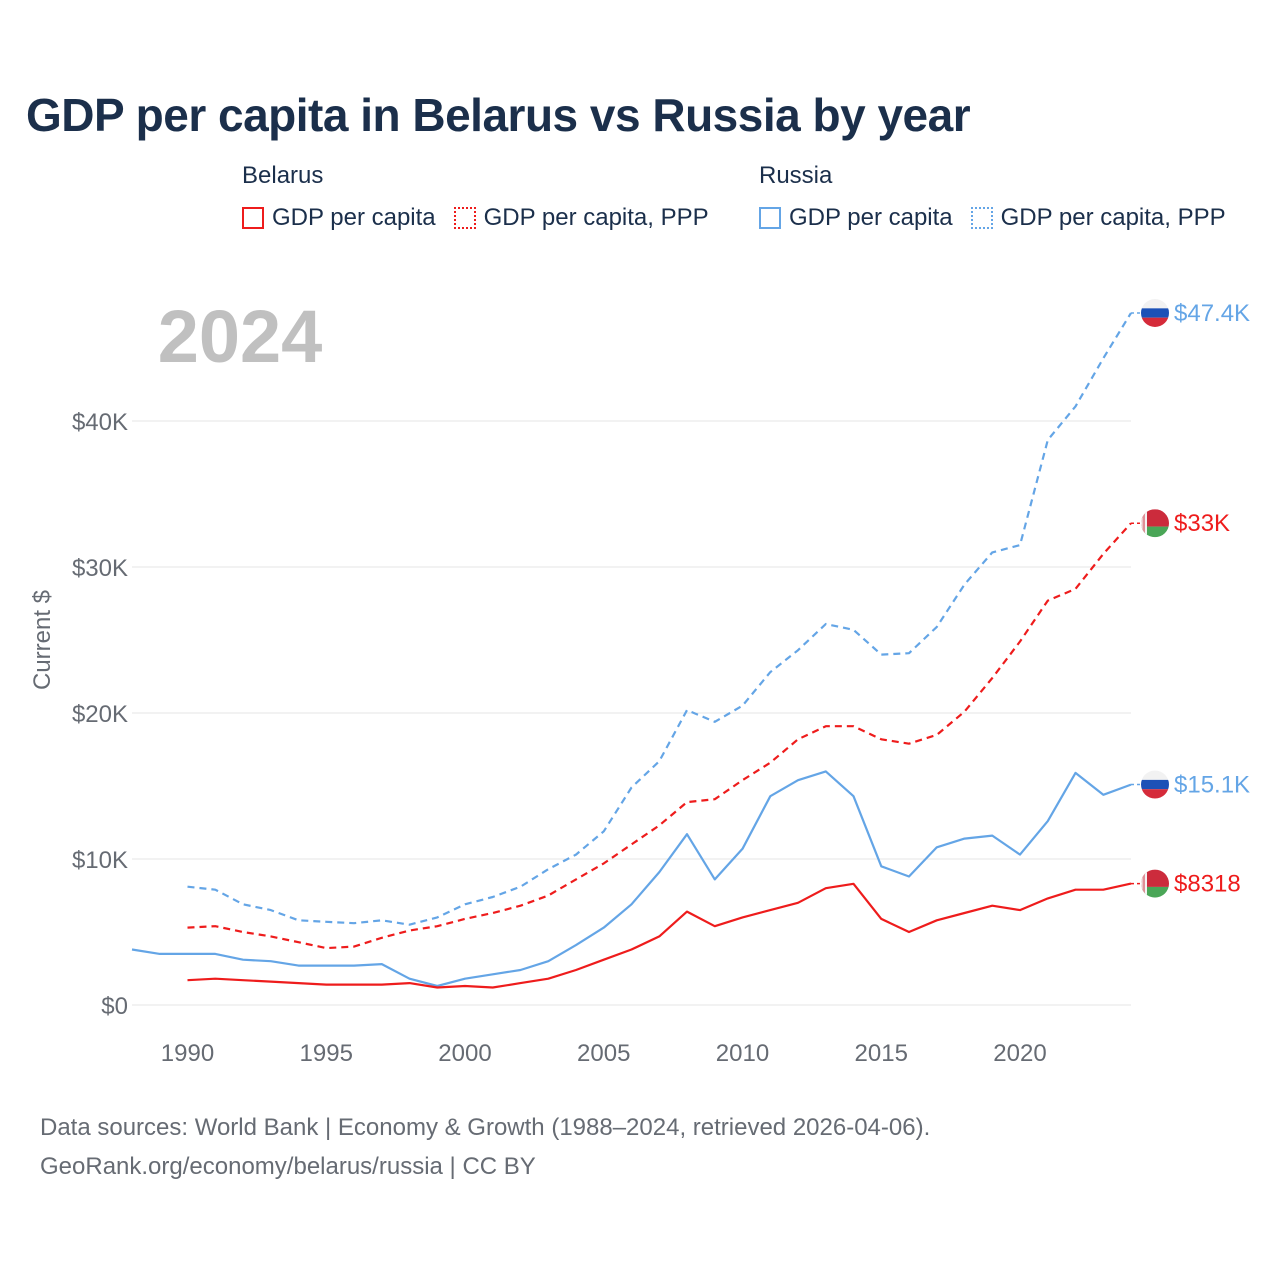 The height and width of the screenshot is (1280, 1280). What do you see at coordinates (596, 217) in the screenshot?
I see `legend-belarus-ppp-label: GDP per capita, PPP` at bounding box center [596, 217].